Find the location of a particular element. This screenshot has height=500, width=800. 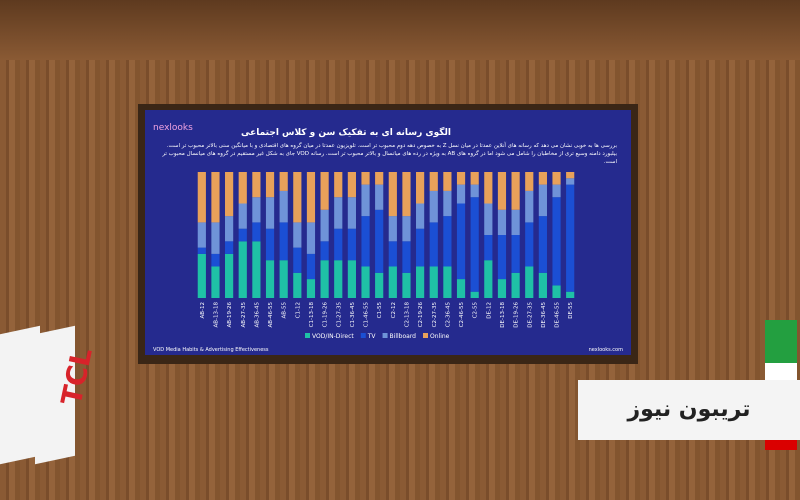

x-tick-label: AB-12 is located at coordinates (203, 310).